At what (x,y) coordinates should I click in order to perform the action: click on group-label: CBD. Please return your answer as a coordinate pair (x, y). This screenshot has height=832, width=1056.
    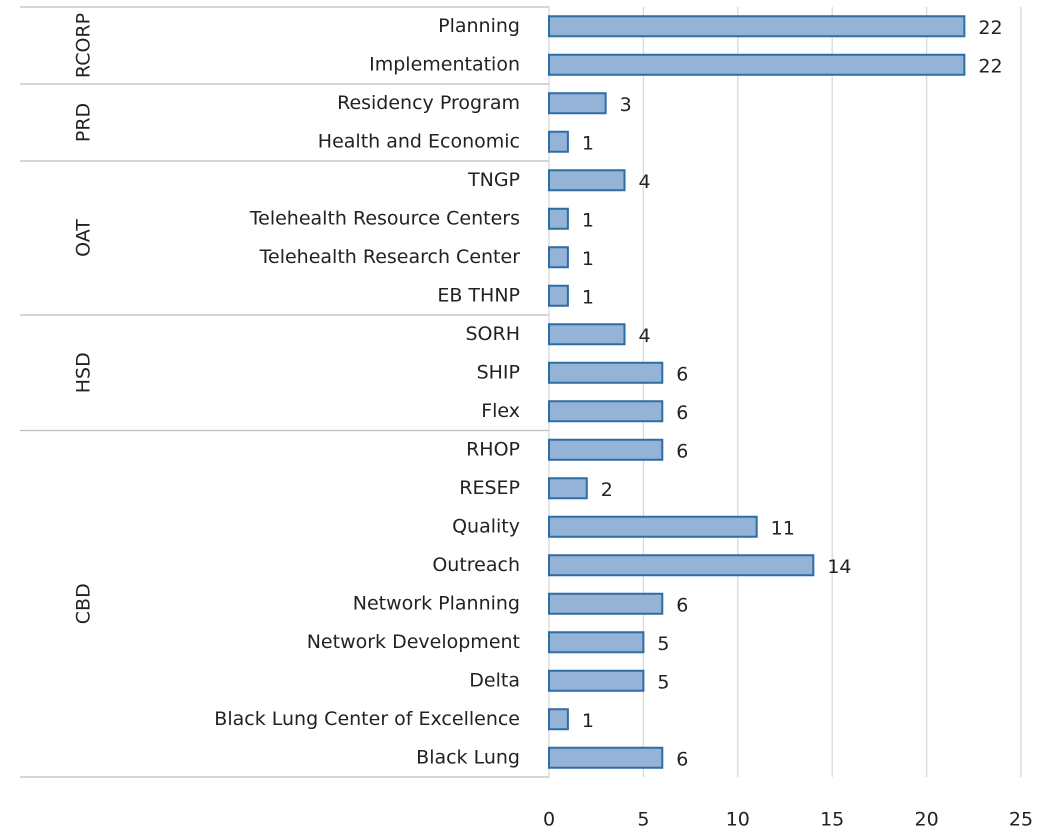
    Looking at the image, I should click on (84, 603).